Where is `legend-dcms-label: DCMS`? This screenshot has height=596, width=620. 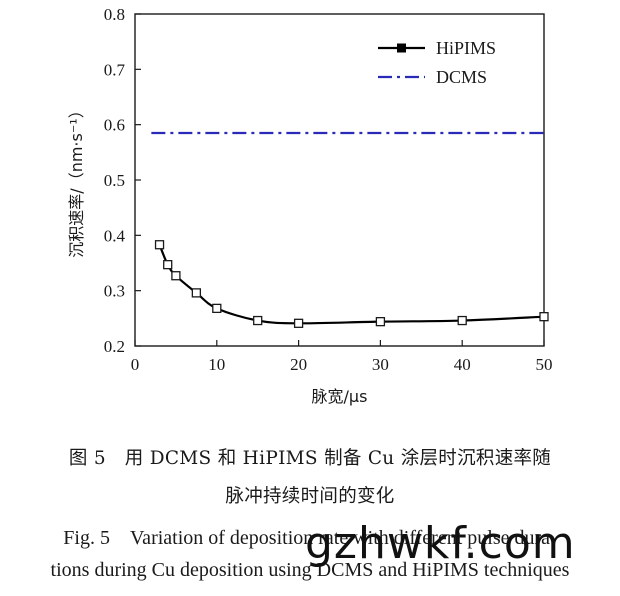
legend-dcms-label: DCMS is located at coordinates (461, 77).